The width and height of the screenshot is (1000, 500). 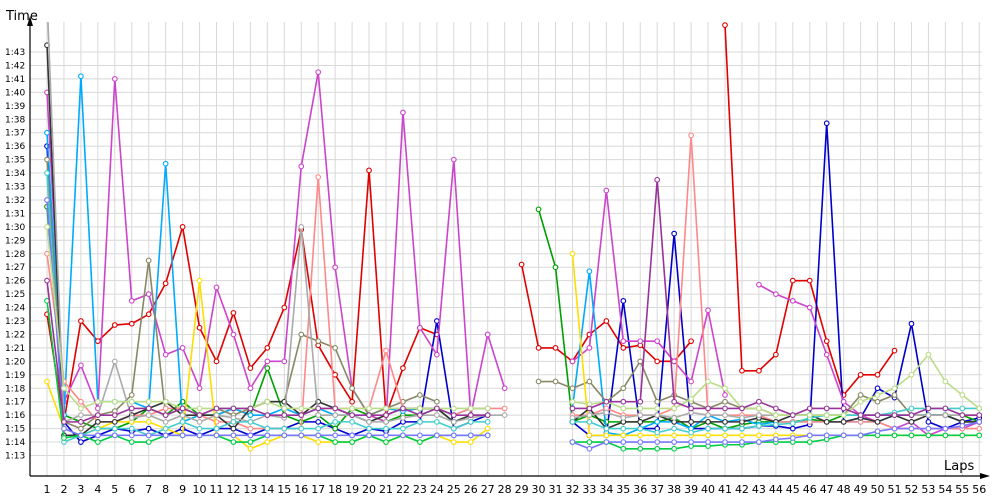 What do you see at coordinates (15, 416) in the screenshot?
I see `y-tick-label: 1:16` at bounding box center [15, 416].